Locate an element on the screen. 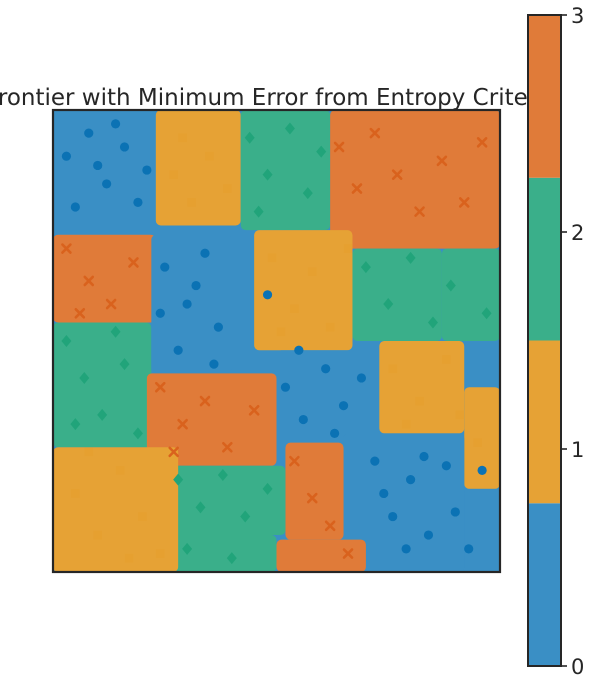 The height and width of the screenshot is (686, 594). colorbar: 0 1 2 3 is located at coordinates (555, 341).